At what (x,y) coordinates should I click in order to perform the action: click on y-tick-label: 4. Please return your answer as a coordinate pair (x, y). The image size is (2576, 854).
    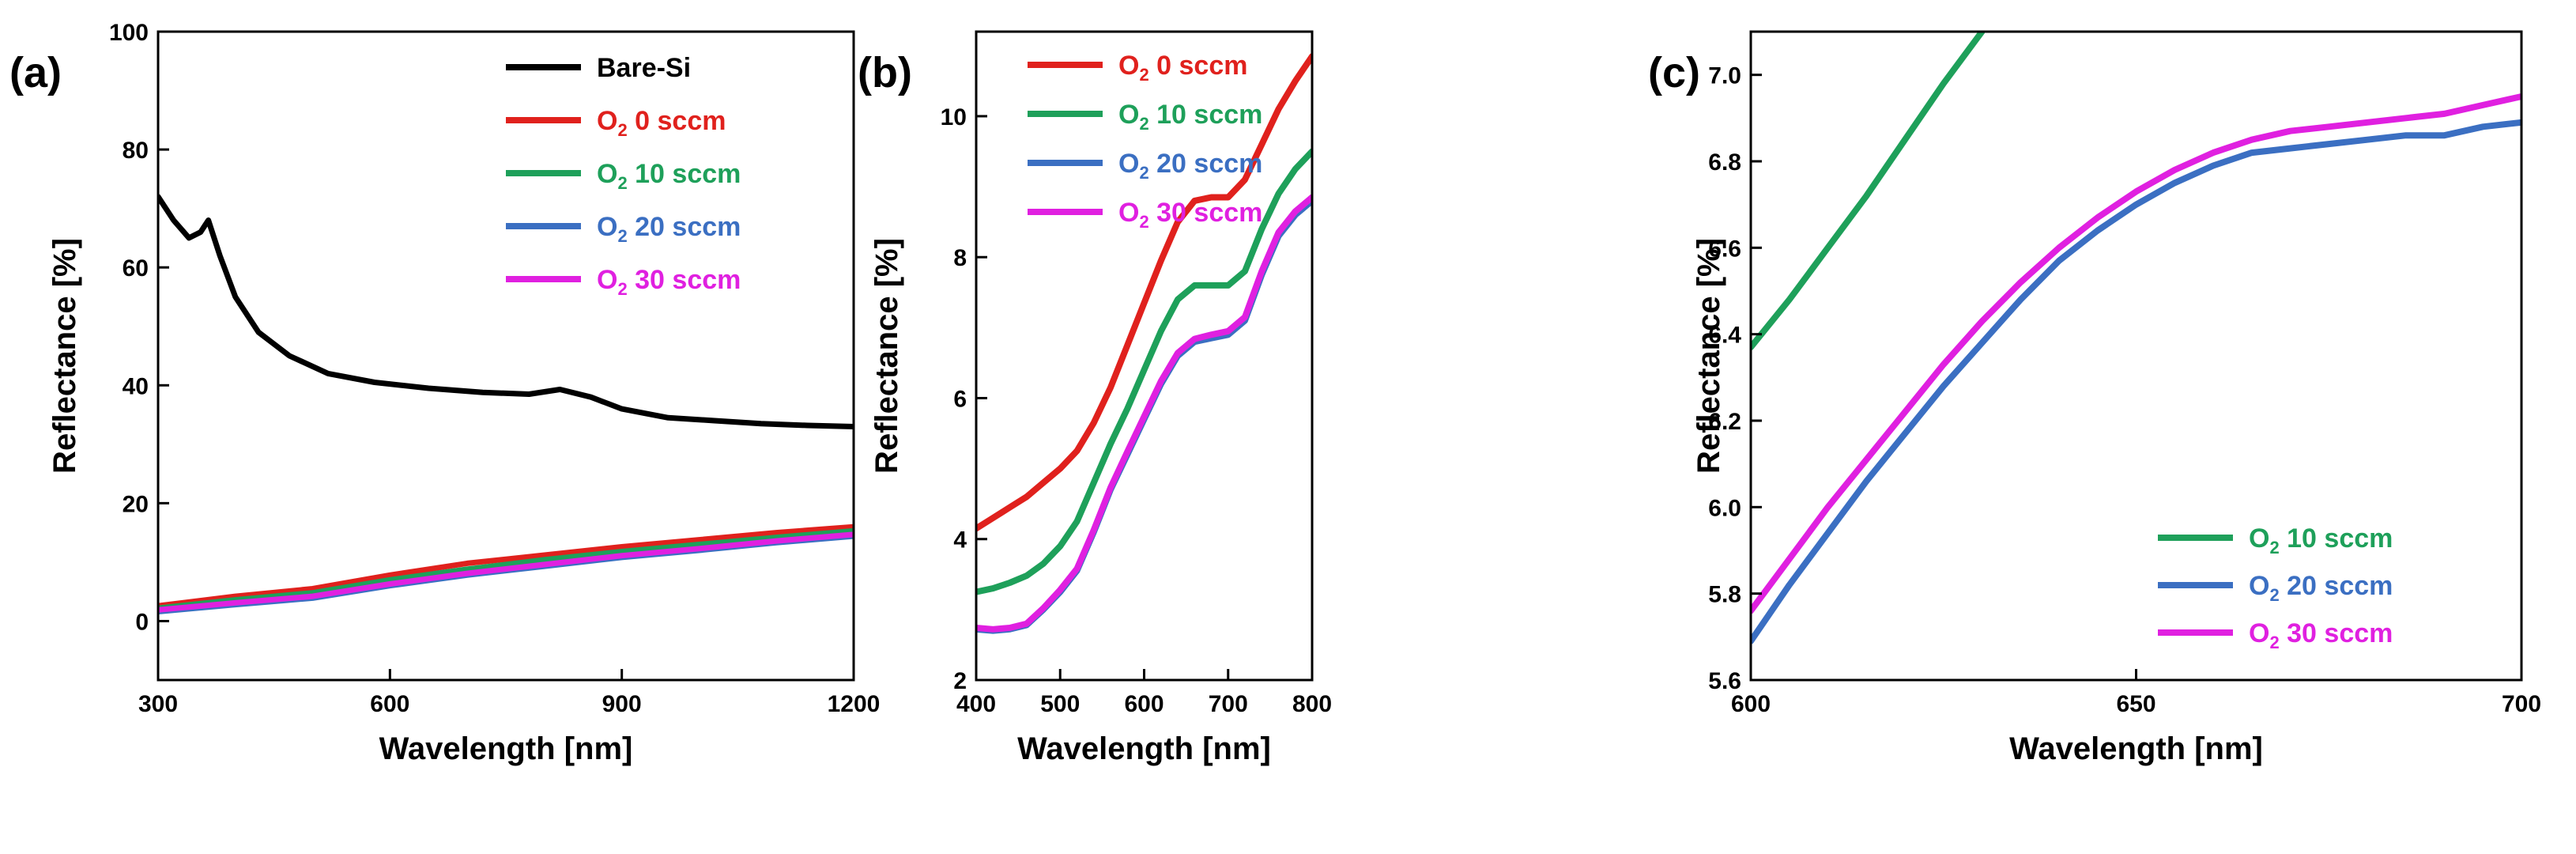
    Looking at the image, I should click on (960, 541).